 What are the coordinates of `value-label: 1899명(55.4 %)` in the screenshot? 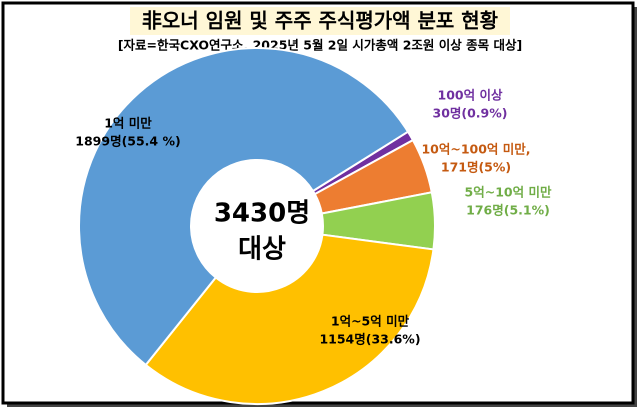 It's located at (127, 141).